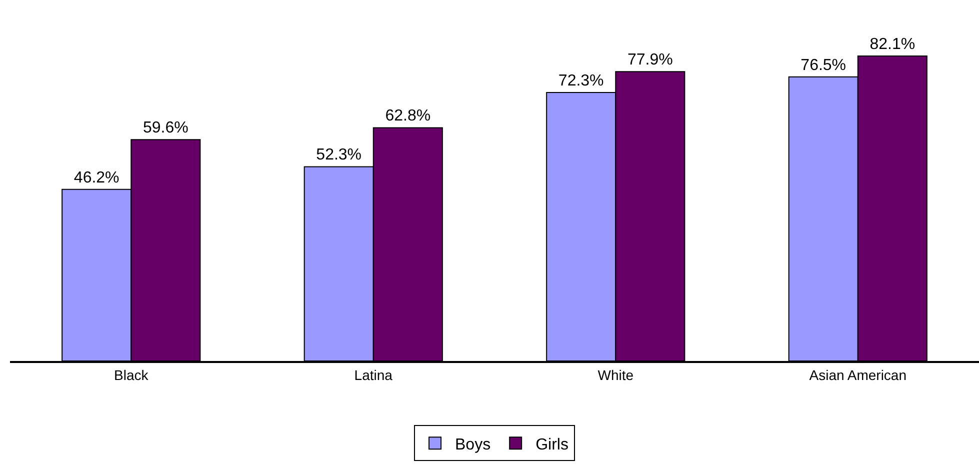 This screenshot has width=979, height=468. I want to click on legend-label: Boys, so click(473, 445).